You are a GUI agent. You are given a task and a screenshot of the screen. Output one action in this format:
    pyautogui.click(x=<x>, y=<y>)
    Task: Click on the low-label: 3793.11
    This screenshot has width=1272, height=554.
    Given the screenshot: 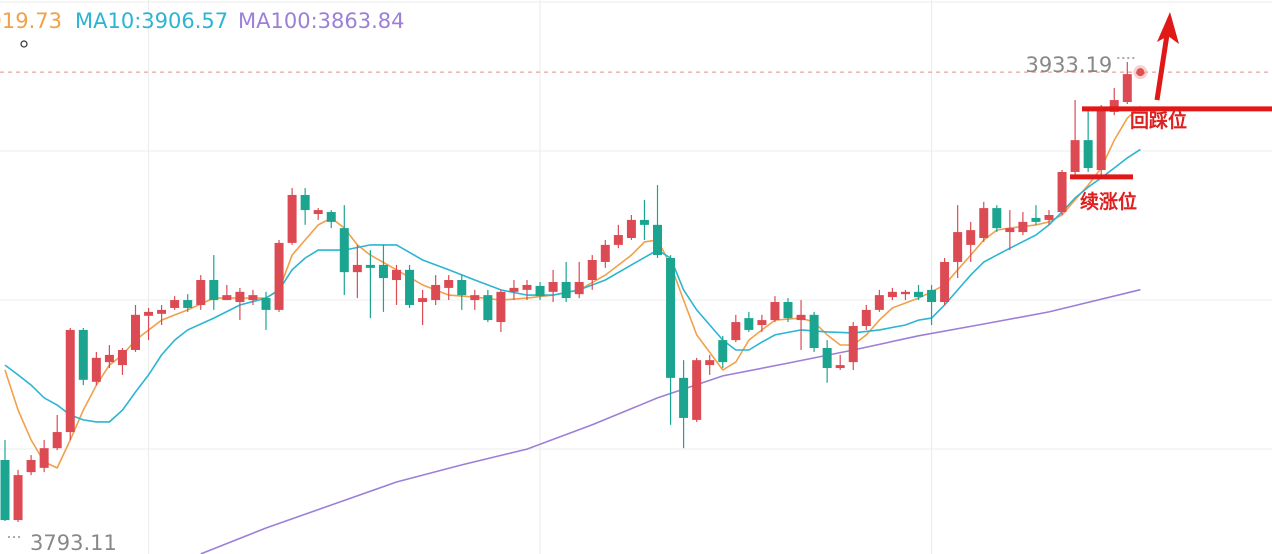 What is the action you would take?
    pyautogui.click(x=73, y=542)
    